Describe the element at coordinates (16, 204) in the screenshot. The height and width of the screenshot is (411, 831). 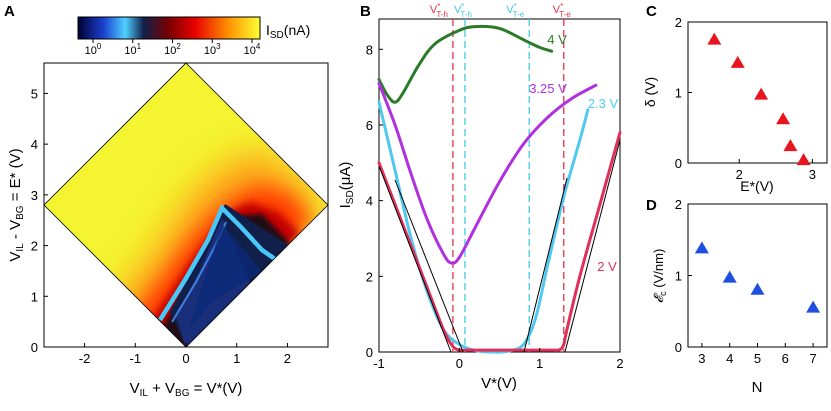
I see `heatmap-ylabel: VIL - VBG = E* (V)` at that location.